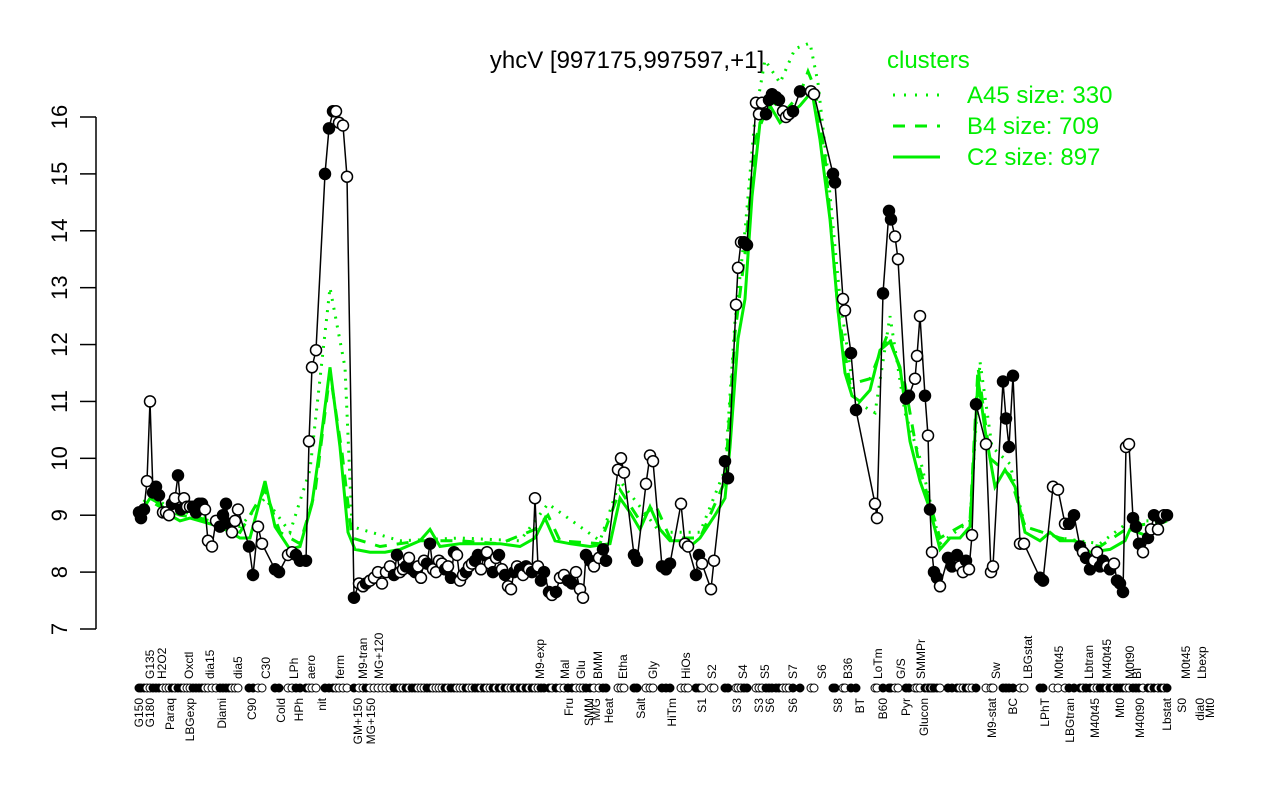 The image size is (1280, 805). I want to click on y-tick-label: 7, so click(59, 629).